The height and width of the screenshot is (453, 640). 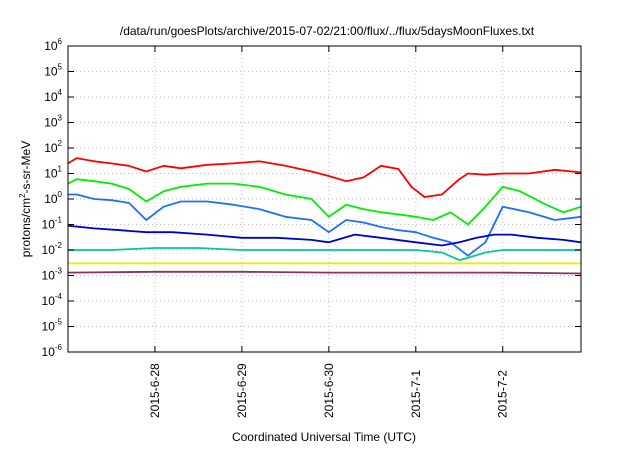 What do you see at coordinates (60, 41) in the screenshot?
I see `y-tick-exponent: 6` at bounding box center [60, 41].